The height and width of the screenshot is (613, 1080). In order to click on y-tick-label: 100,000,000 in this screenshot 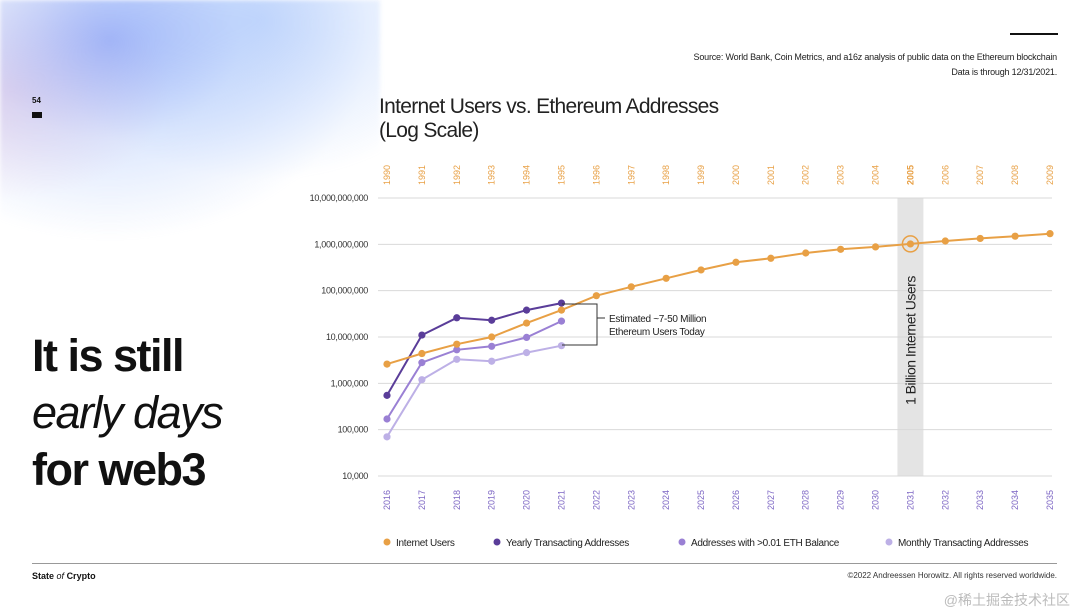, I will do `click(344, 291)`.